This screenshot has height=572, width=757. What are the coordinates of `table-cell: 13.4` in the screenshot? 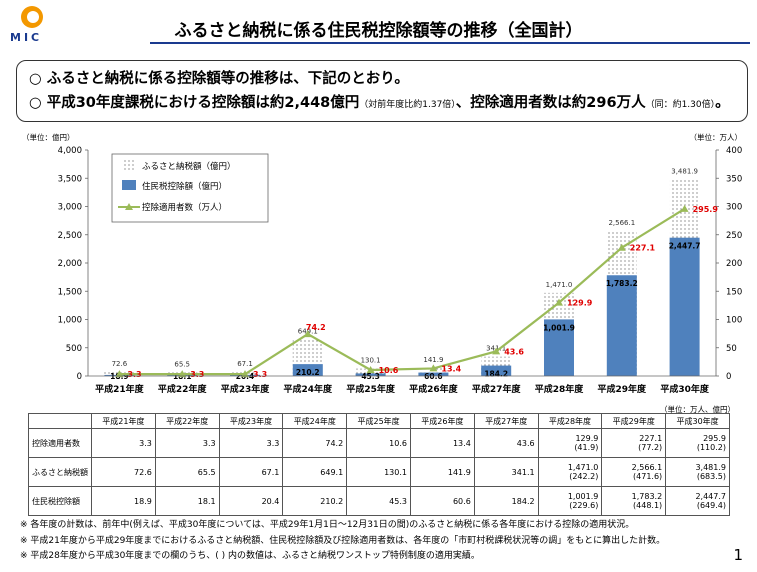 It's located at (442, 443).